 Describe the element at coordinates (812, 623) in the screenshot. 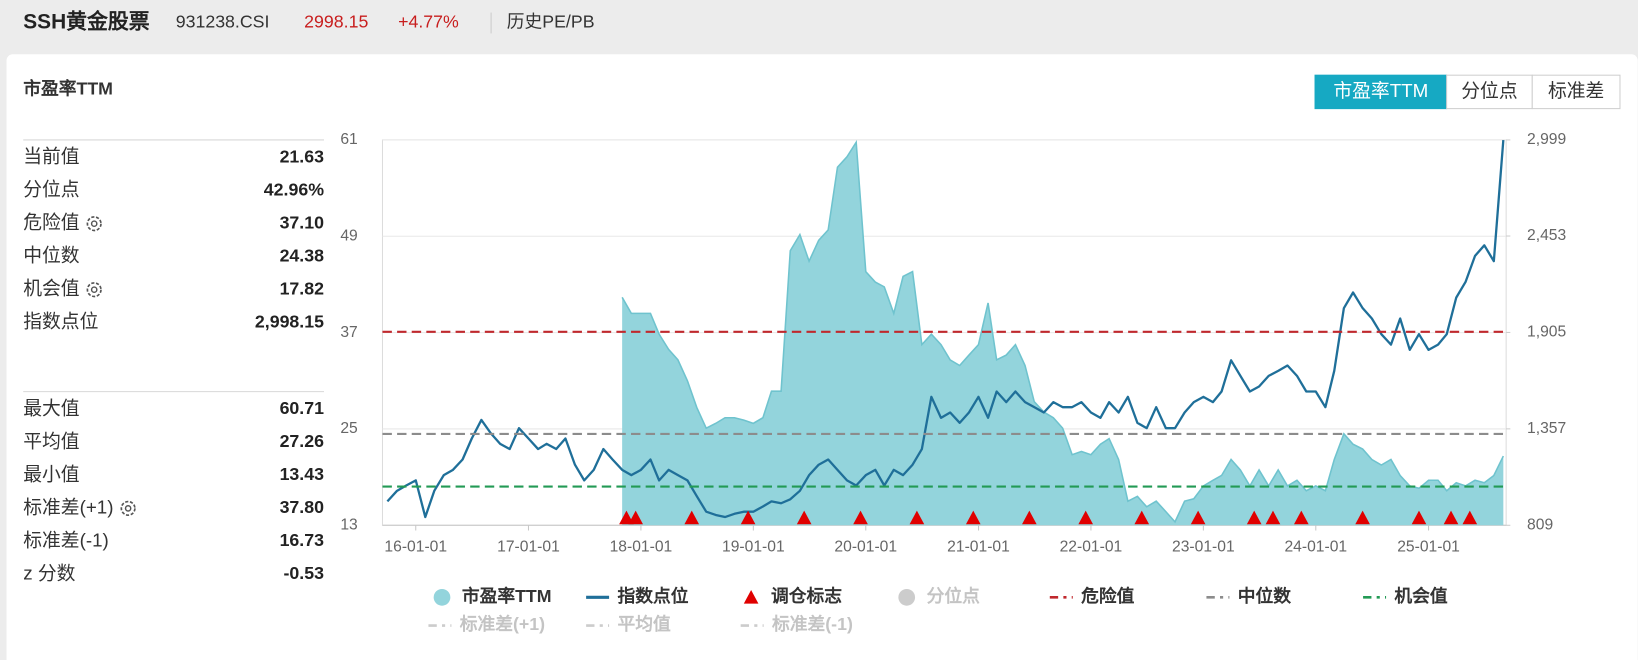

I see `legend-label: 标准差(-1)` at that location.